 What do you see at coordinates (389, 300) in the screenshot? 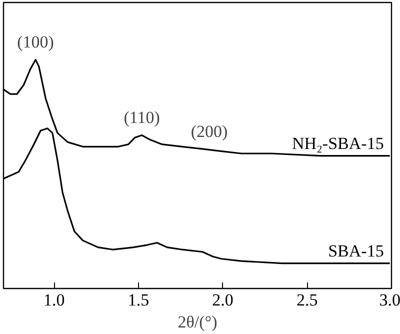
I see `x-tick-label: 3.0` at bounding box center [389, 300].